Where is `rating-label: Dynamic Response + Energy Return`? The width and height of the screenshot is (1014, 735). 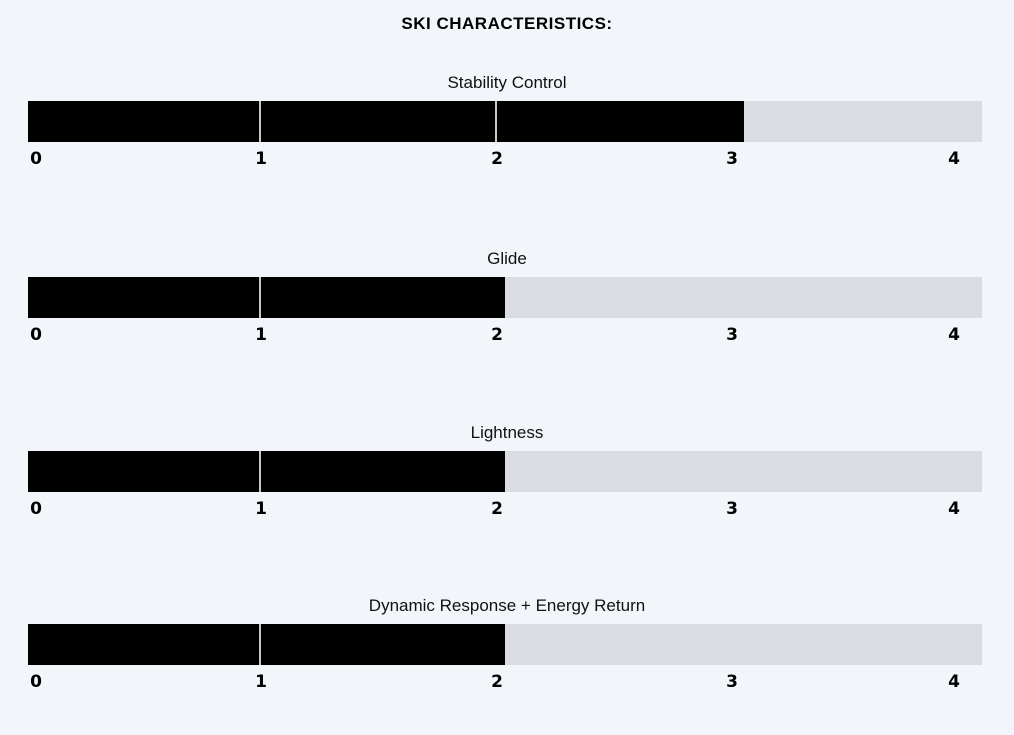 rating-label: Dynamic Response + Energy Return is located at coordinates (507, 605).